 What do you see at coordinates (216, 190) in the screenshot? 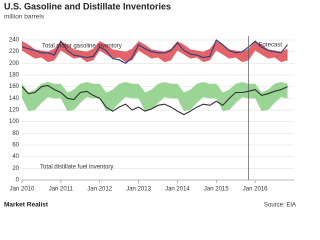
I see `x-tick-label: Jan 2015` at bounding box center [216, 190].